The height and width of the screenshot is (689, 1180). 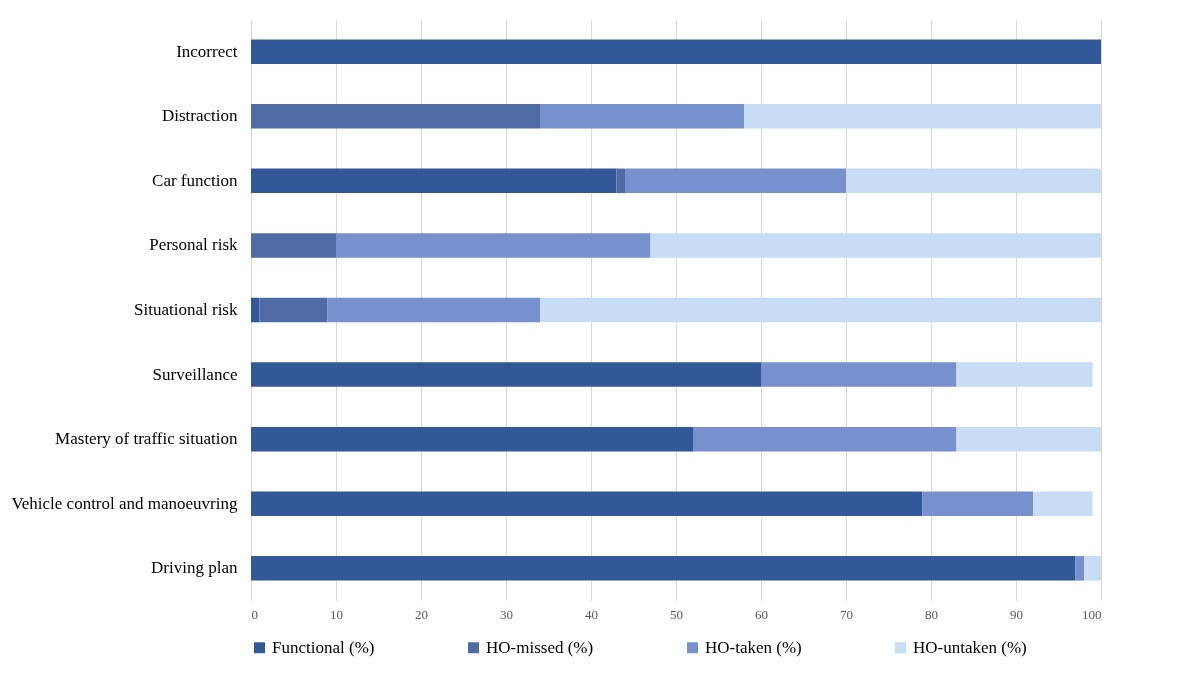 I want to click on x-tick-label: 20, so click(x=421, y=614).